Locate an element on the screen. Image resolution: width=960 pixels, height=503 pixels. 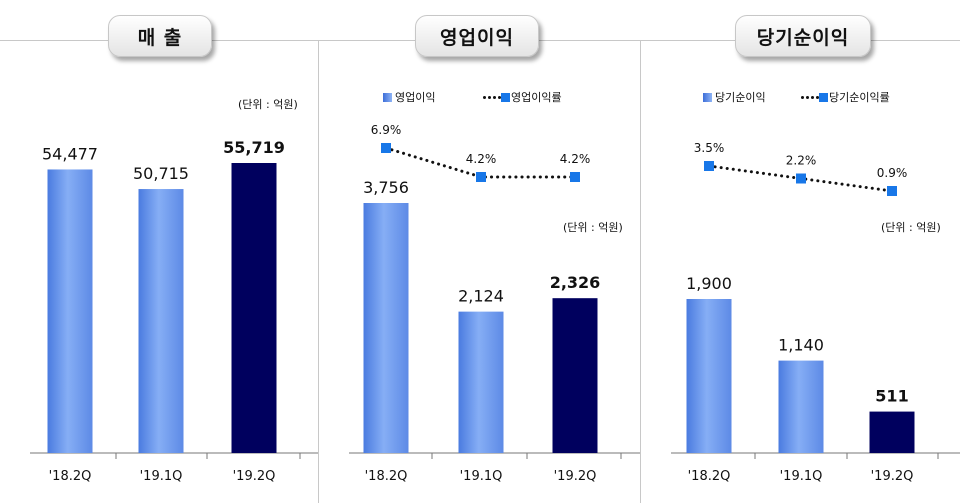
operating-profit-legend-bar: 영업이익 is located at coordinates (409, 97).